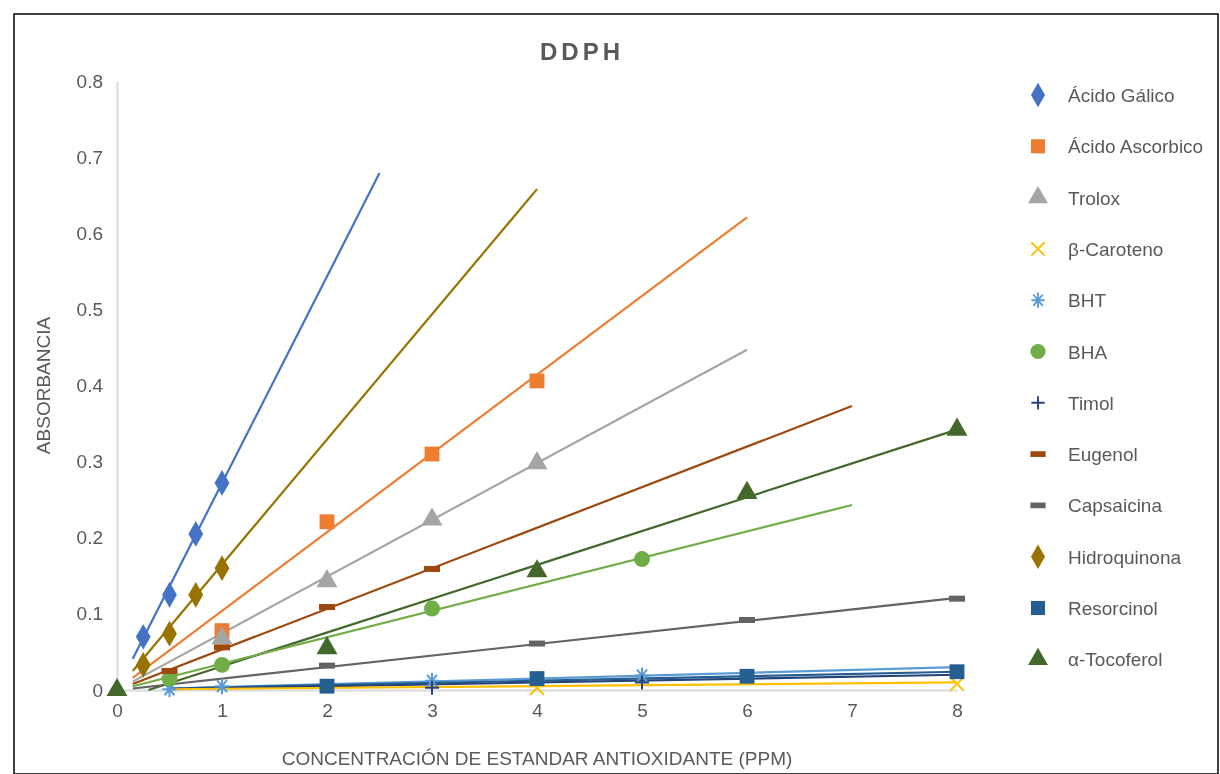  I want to click on legend-label: Capsaicina, so click(1115, 506).